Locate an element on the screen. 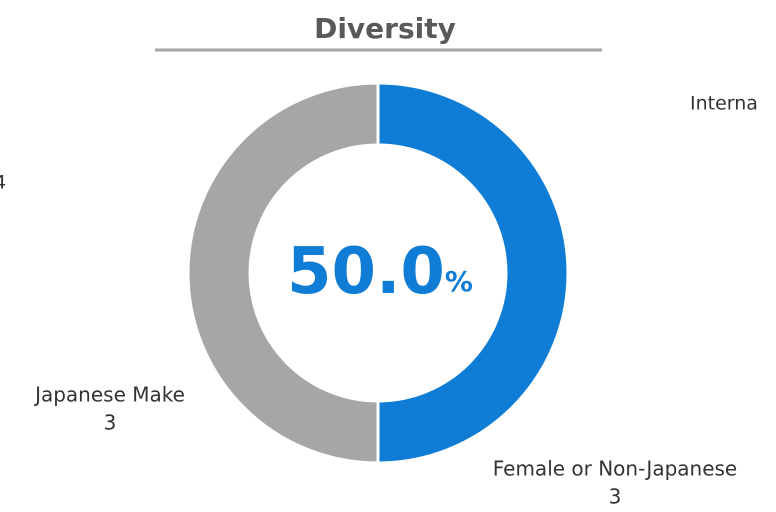 The image size is (776, 512). annotation: 4 is located at coordinates (3, 183).